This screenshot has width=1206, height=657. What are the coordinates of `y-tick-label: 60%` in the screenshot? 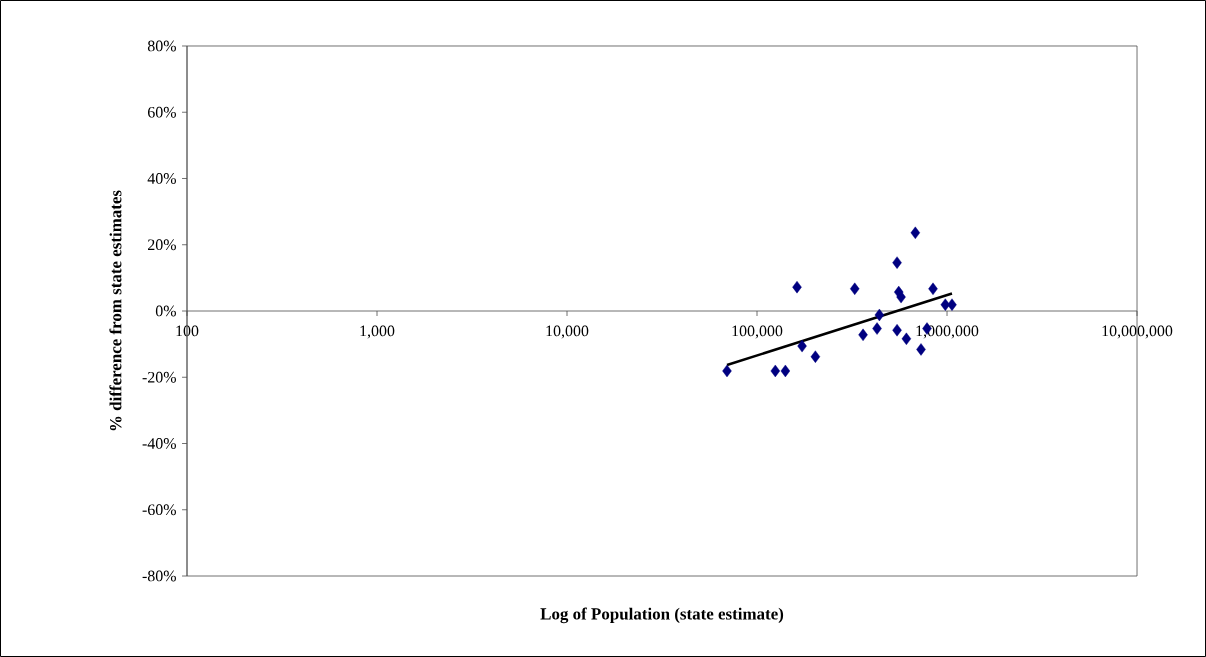 It's located at (162, 112).